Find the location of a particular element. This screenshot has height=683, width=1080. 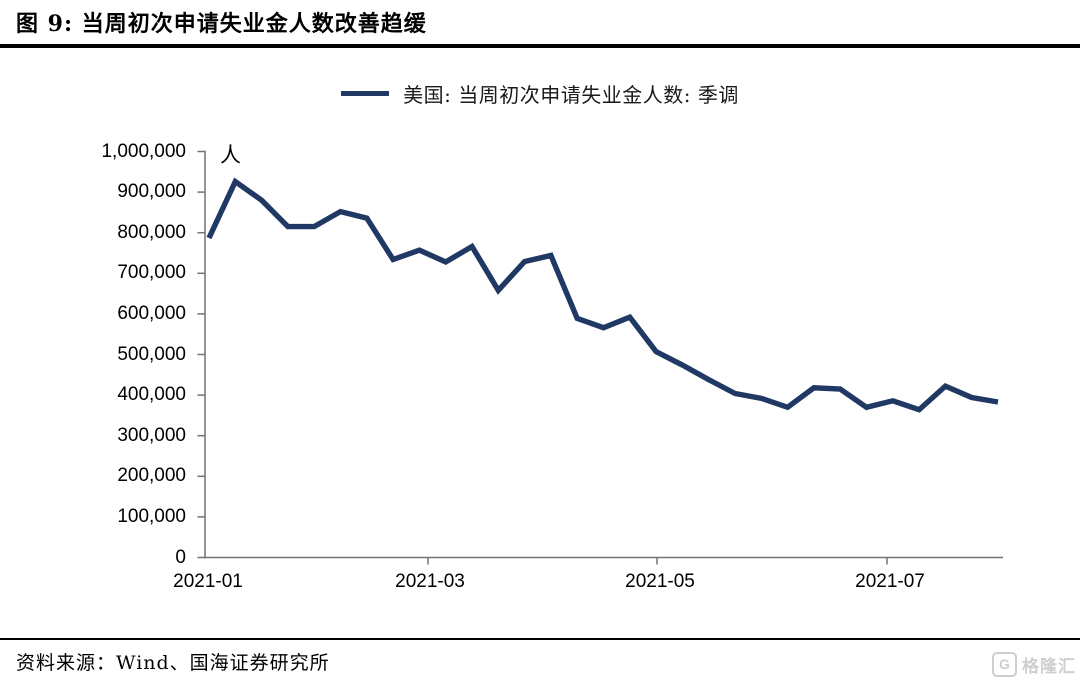

y-axis-unit-label: 人 is located at coordinates (230, 155).